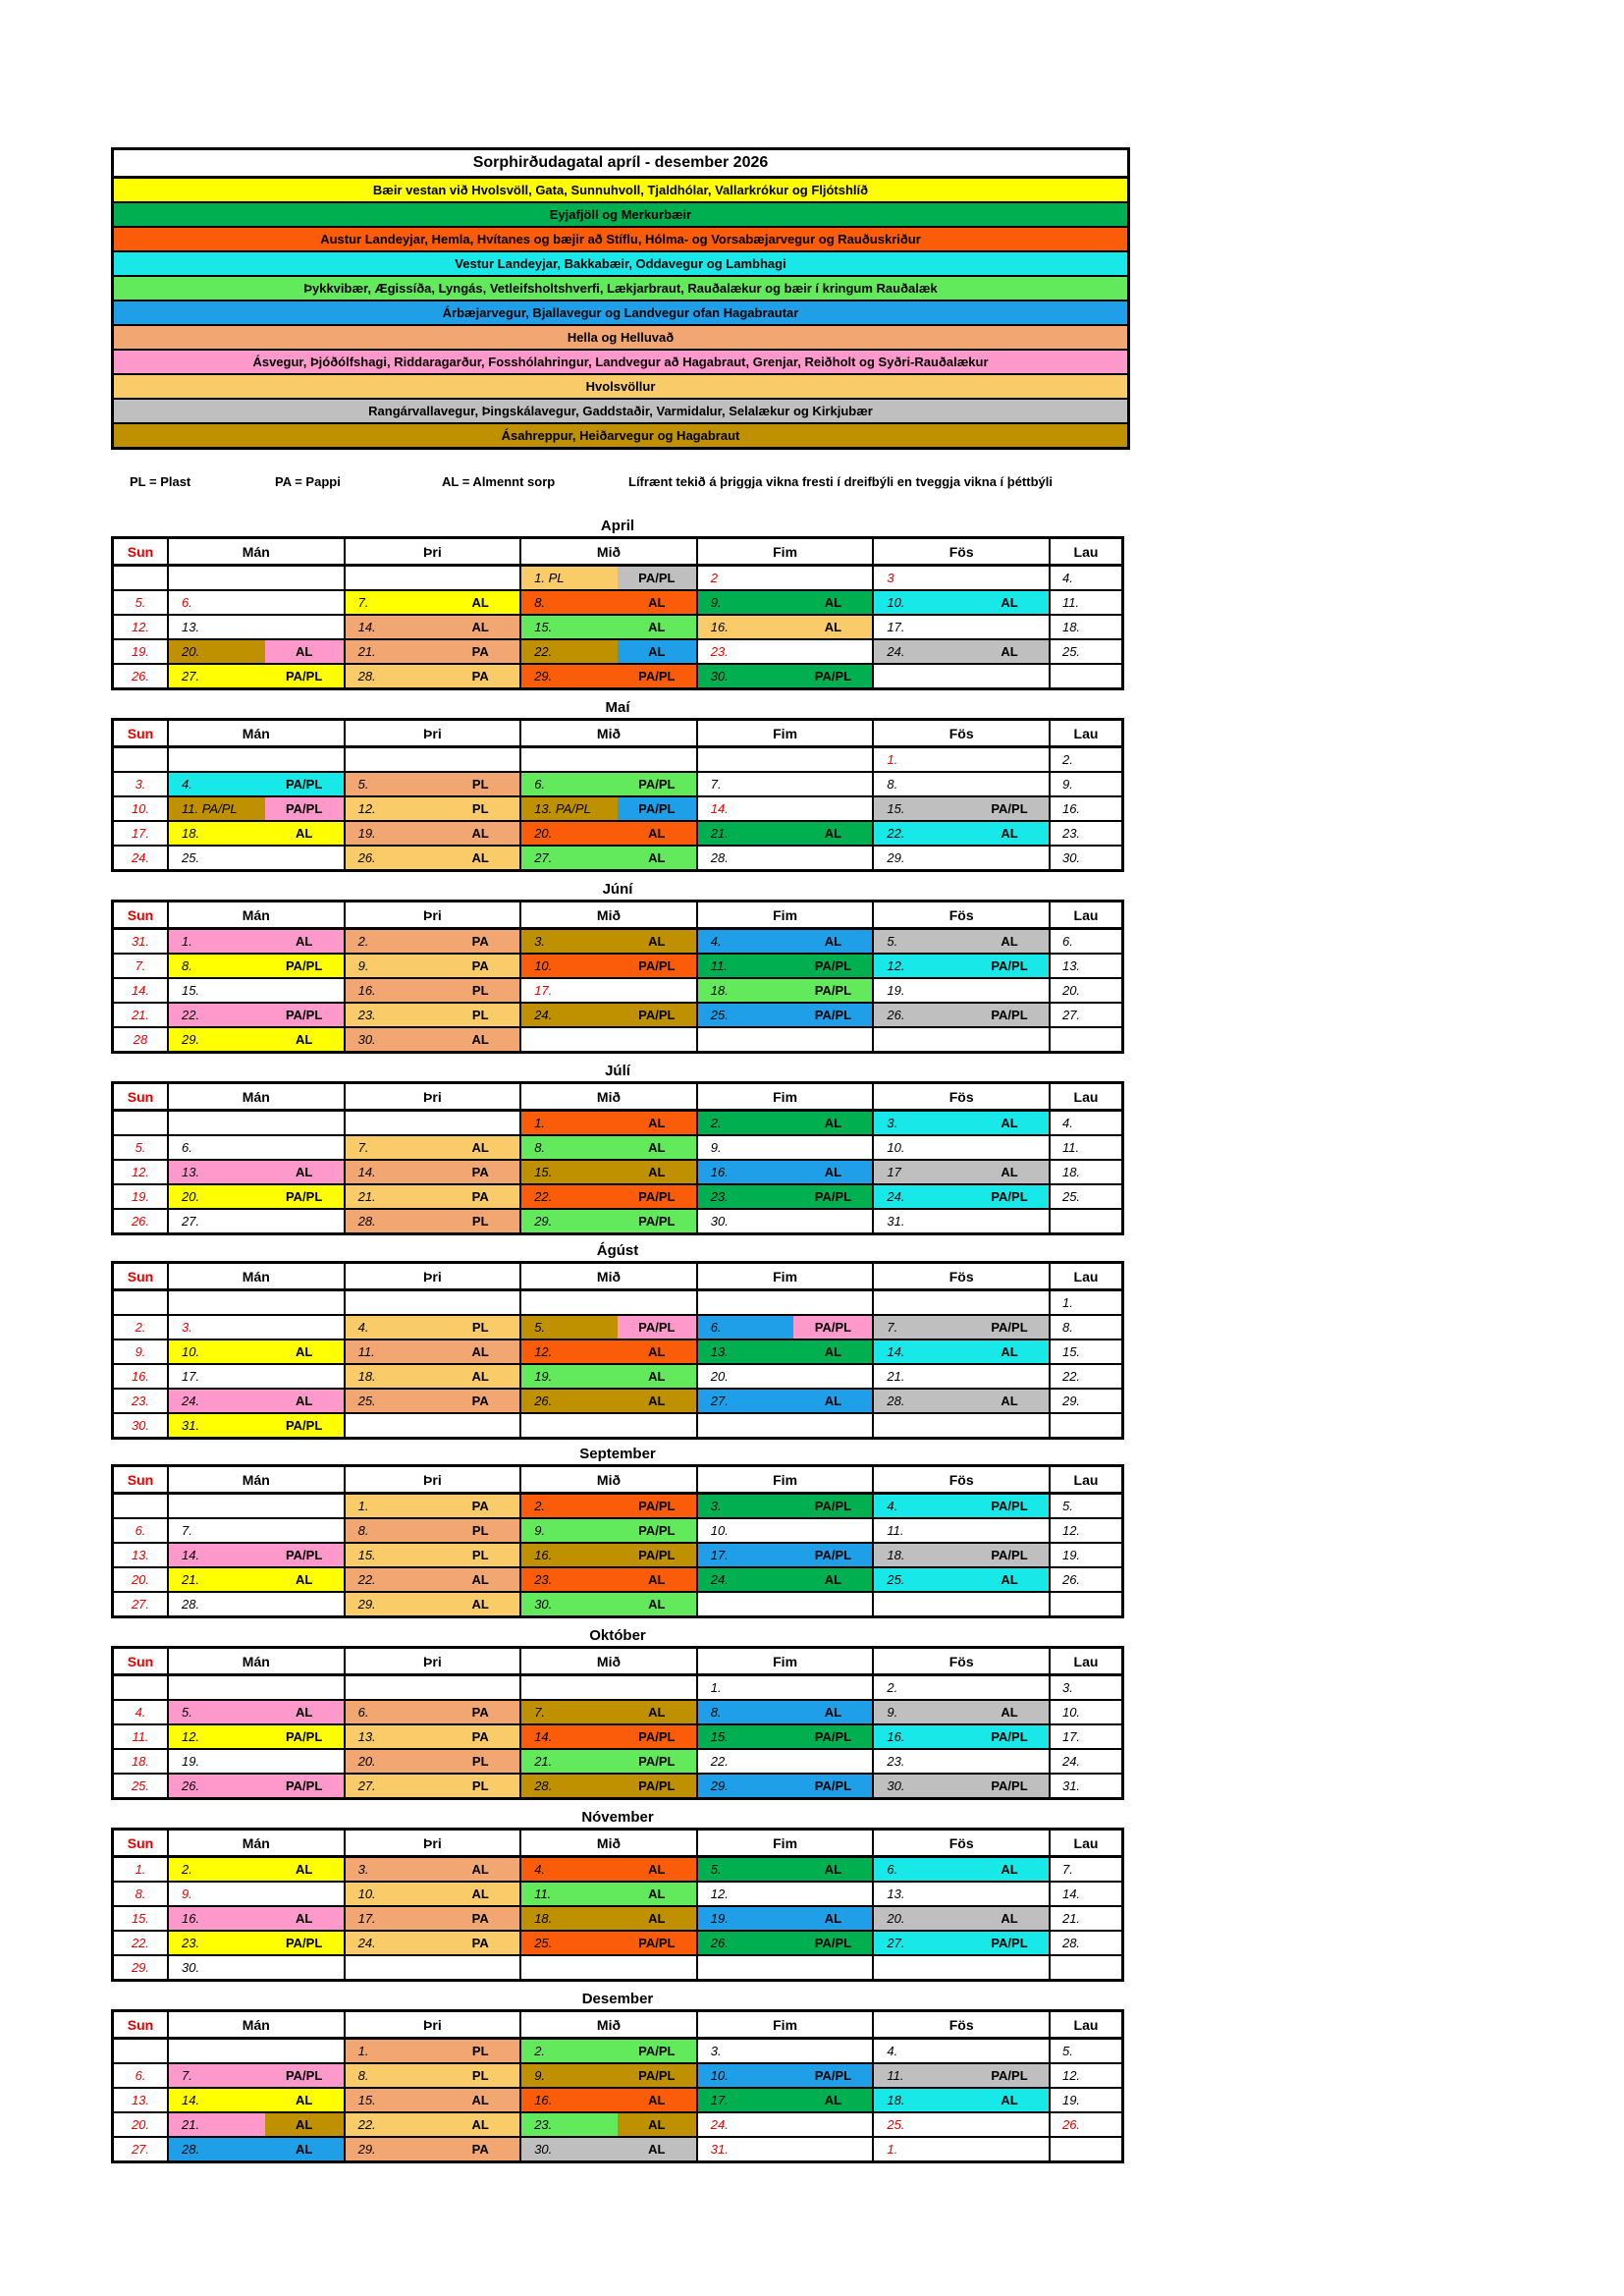  What do you see at coordinates (140, 990) in the screenshot?
I see `day-number: 14.` at bounding box center [140, 990].